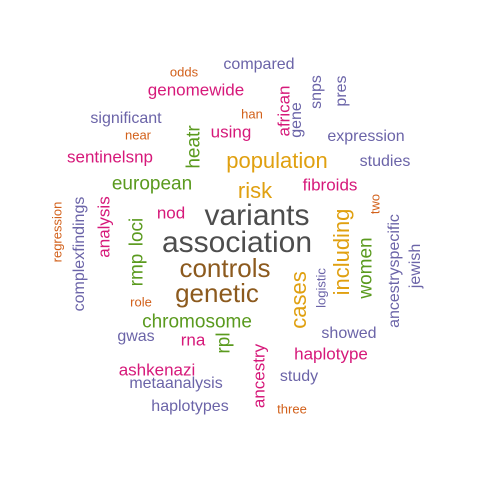 The height and width of the screenshot is (480, 480). Describe the element at coordinates (225, 268) in the screenshot. I see `word-controls: controls` at that location.